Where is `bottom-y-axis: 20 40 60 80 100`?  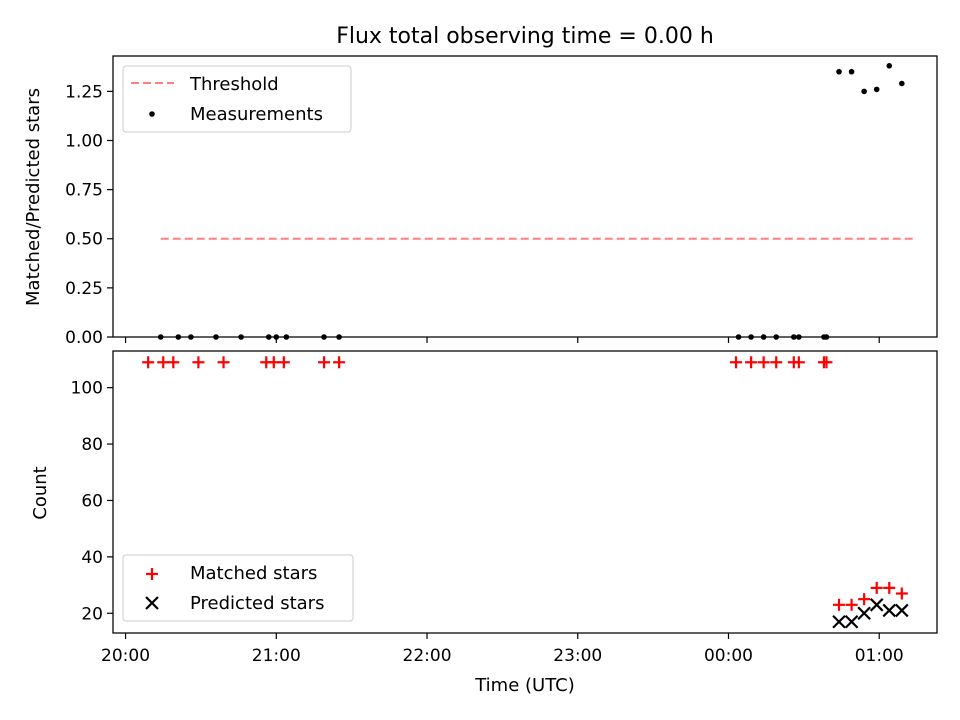 bottom-y-axis: 20 40 60 80 100 is located at coordinates (92, 501).